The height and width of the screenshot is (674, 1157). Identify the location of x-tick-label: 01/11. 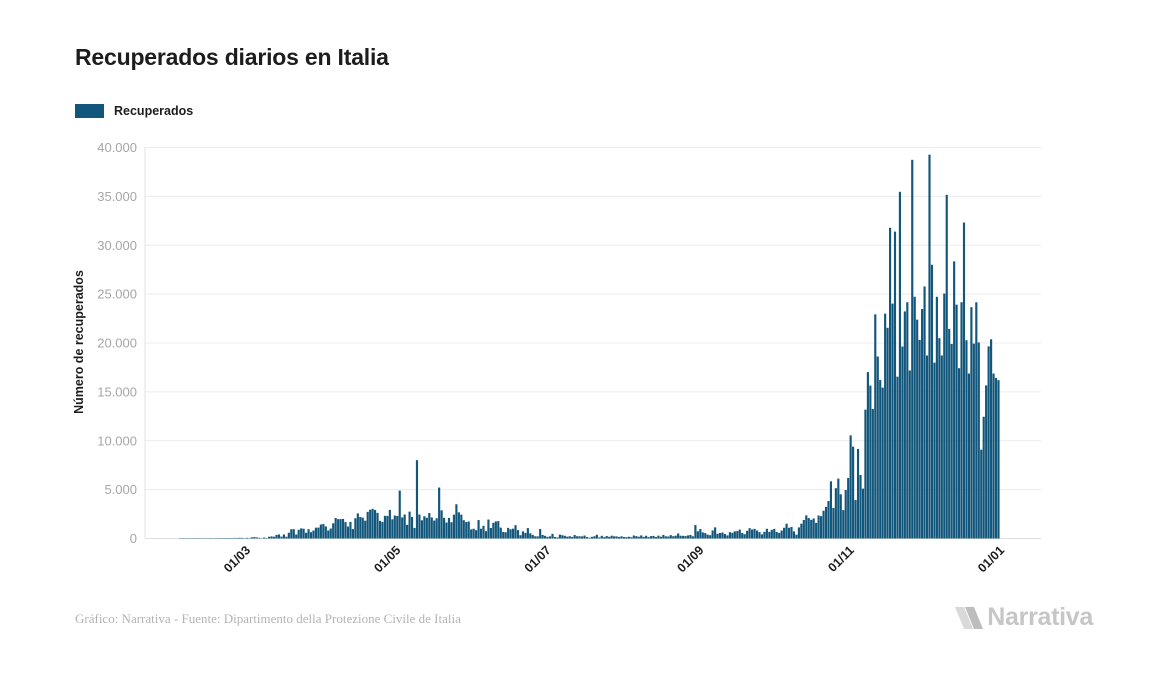
(841, 559).